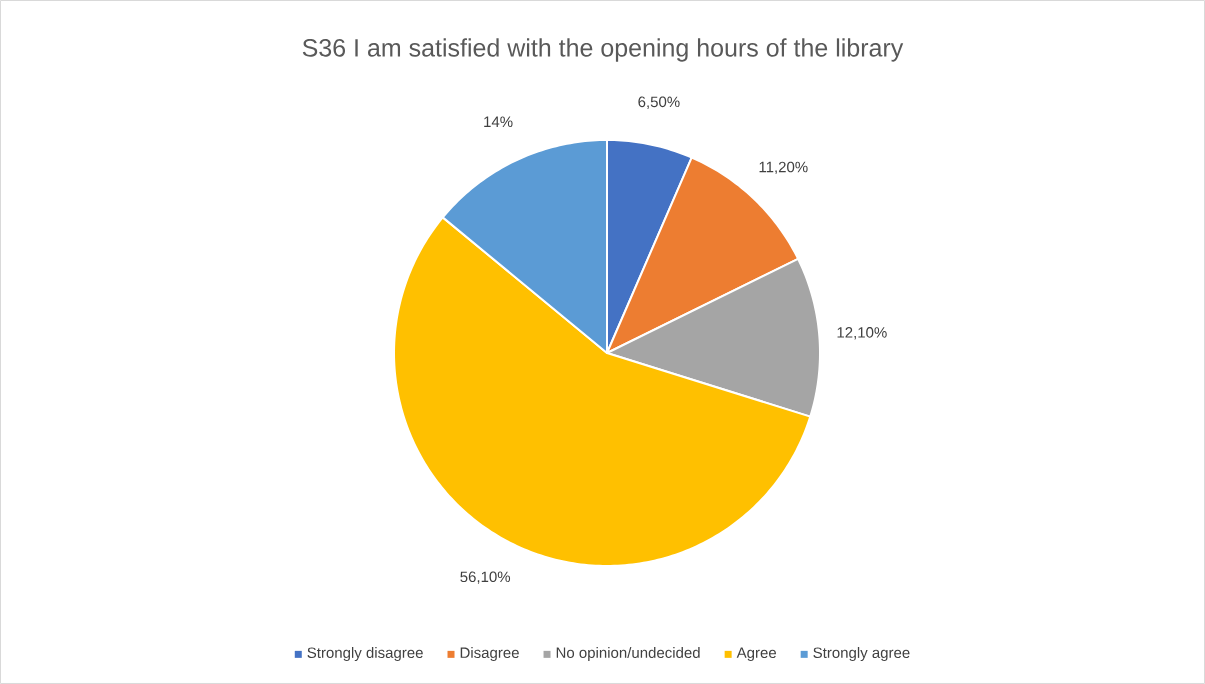 The image size is (1205, 684). What do you see at coordinates (862, 333) in the screenshot?
I see `data-label: 12,10%` at bounding box center [862, 333].